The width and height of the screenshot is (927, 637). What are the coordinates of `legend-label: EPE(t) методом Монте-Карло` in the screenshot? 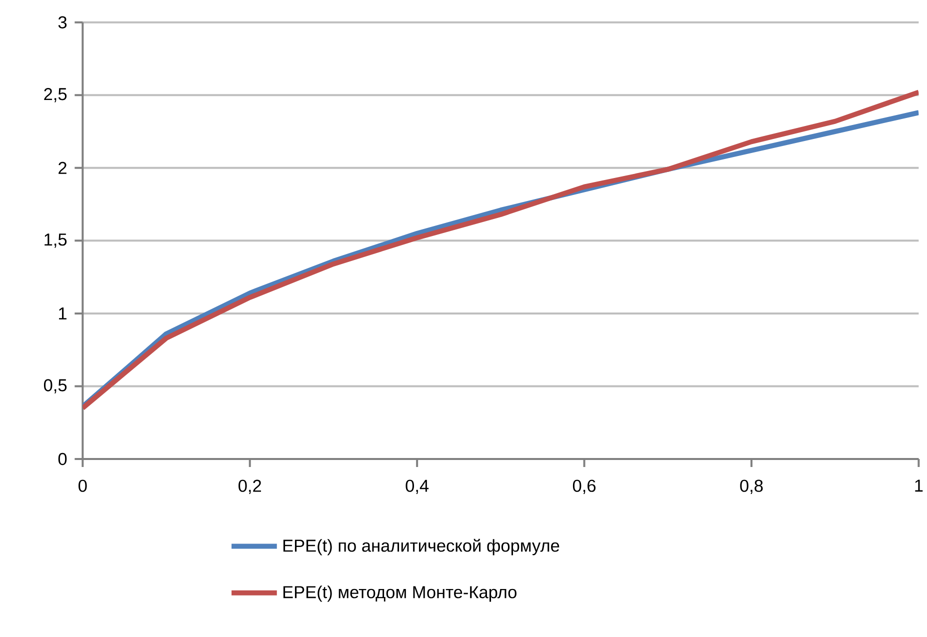 It's located at (399, 594).